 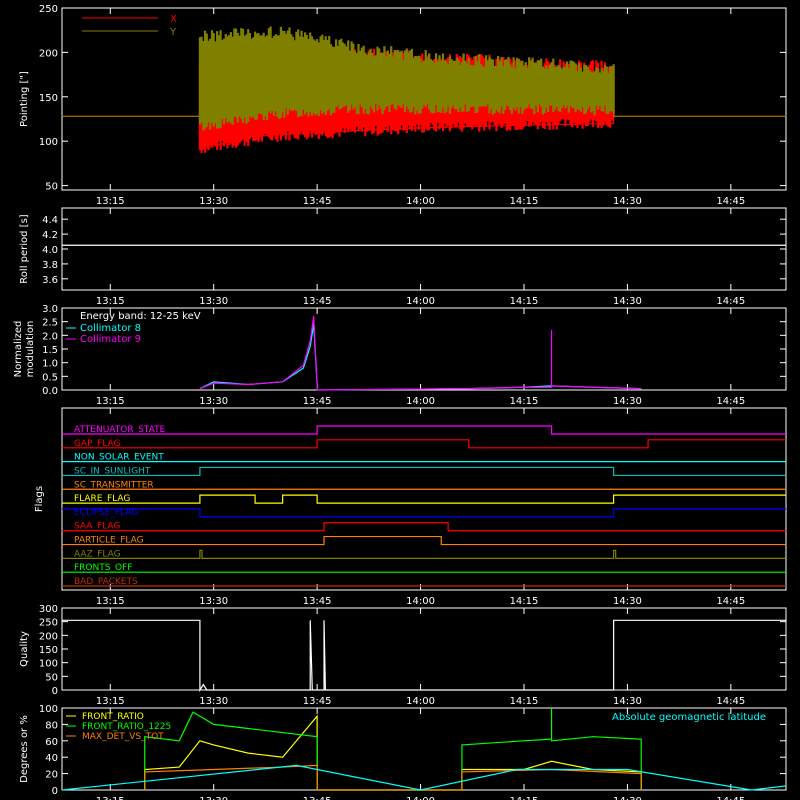 I want to click on flag-eclipse-flag, so click(x=424, y=513).